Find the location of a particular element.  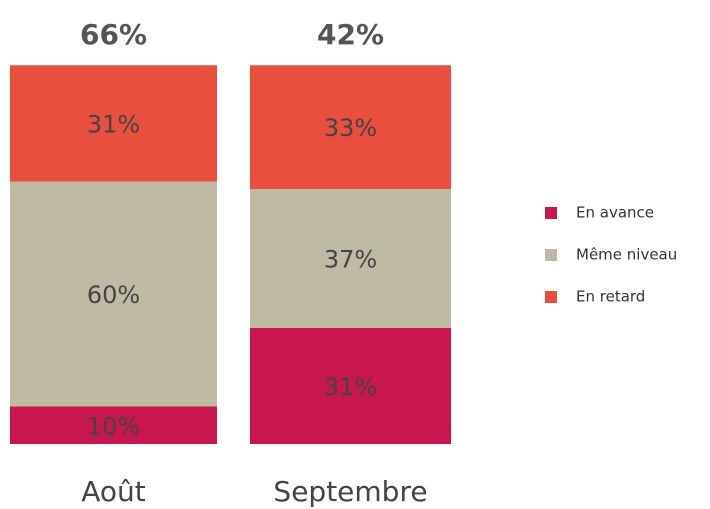

data-label: 10% is located at coordinates (113, 426).